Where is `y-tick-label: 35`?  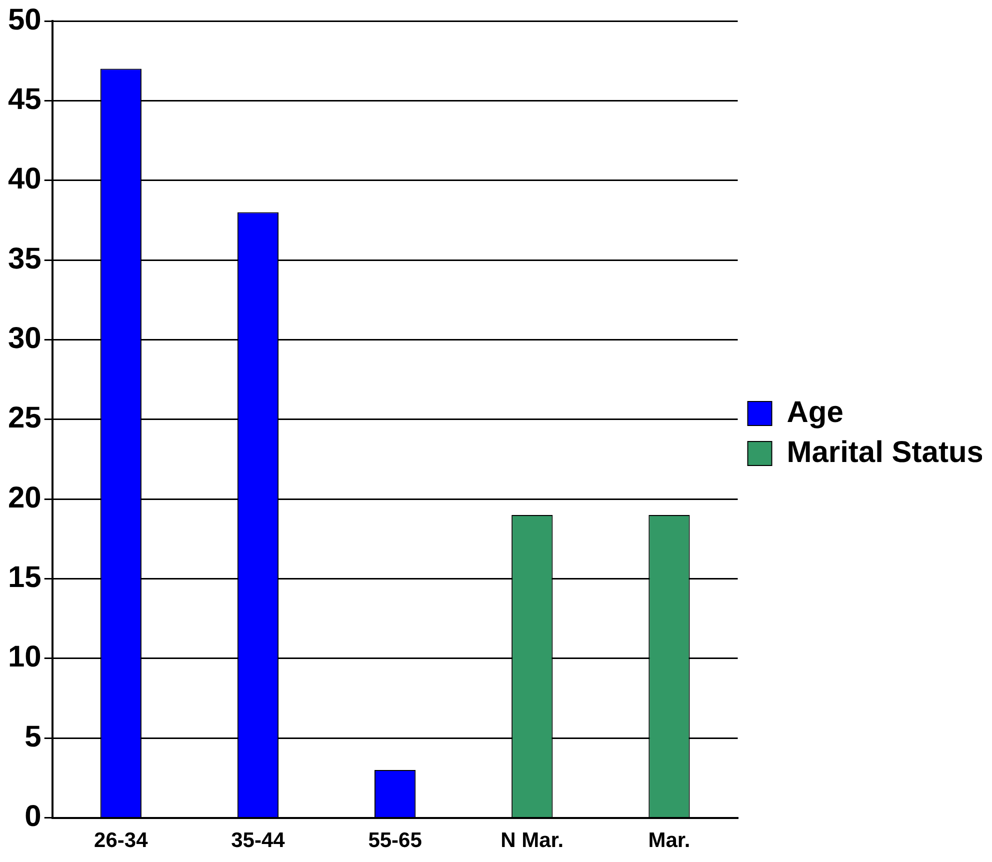 y-tick-label: 35 is located at coordinates (25, 259).